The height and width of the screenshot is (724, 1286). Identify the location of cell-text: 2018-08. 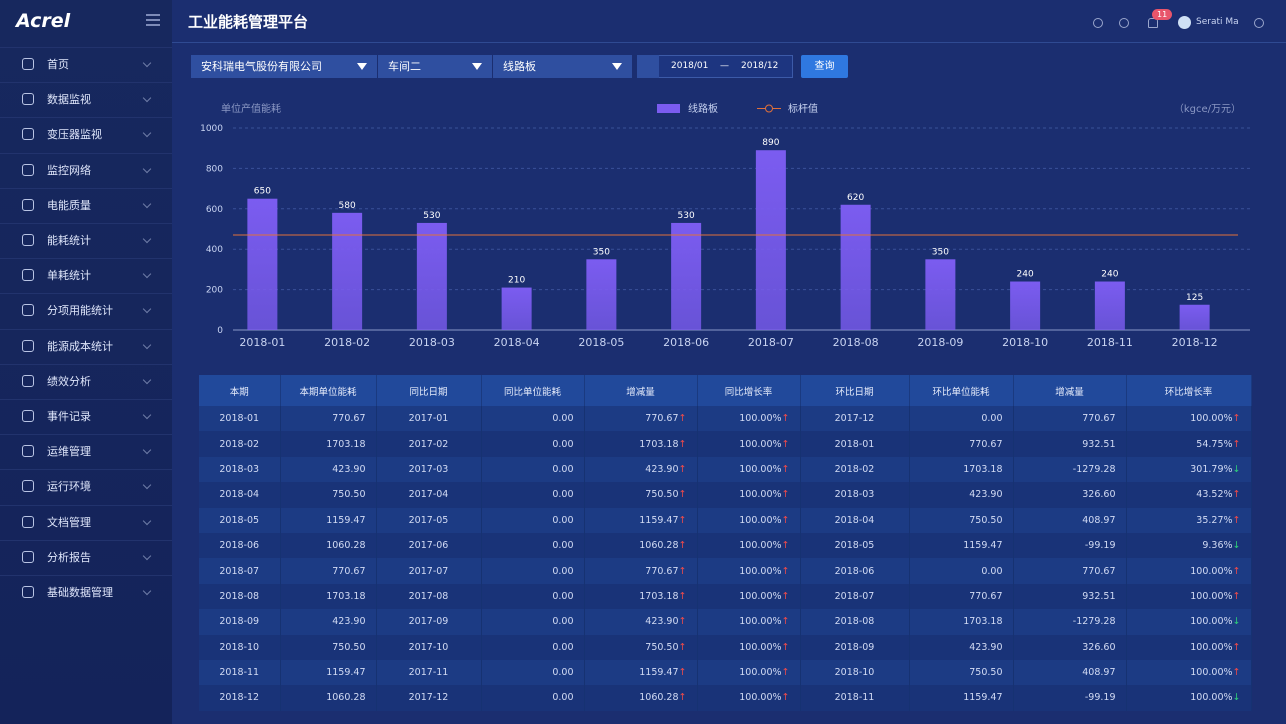
(854, 622).